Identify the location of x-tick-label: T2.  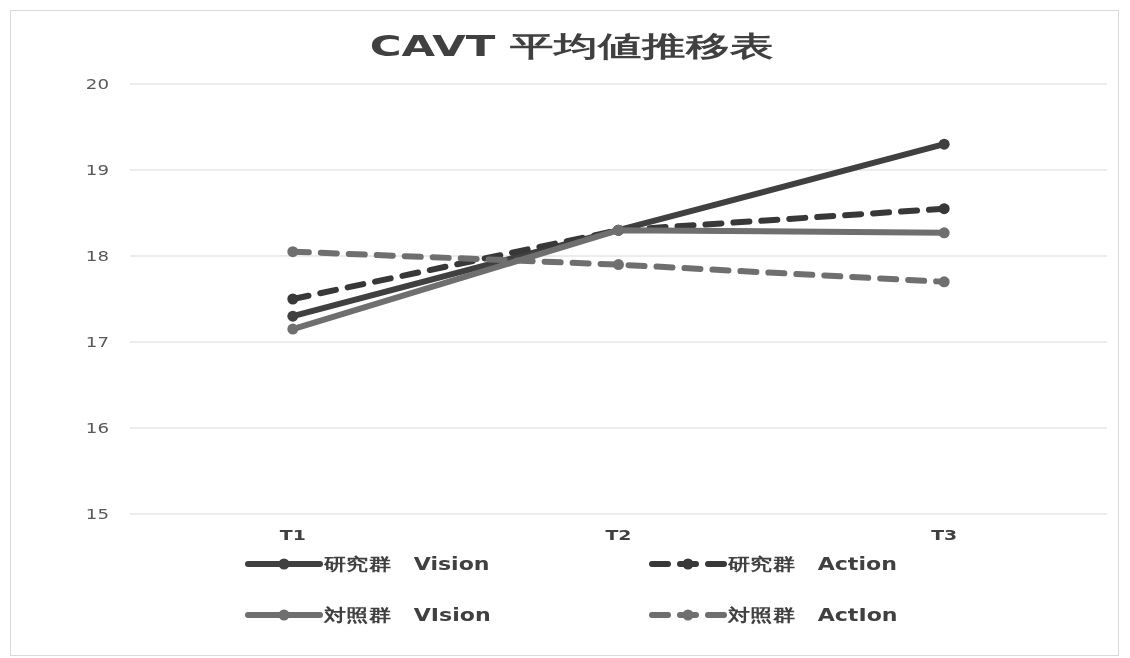
(618, 535).